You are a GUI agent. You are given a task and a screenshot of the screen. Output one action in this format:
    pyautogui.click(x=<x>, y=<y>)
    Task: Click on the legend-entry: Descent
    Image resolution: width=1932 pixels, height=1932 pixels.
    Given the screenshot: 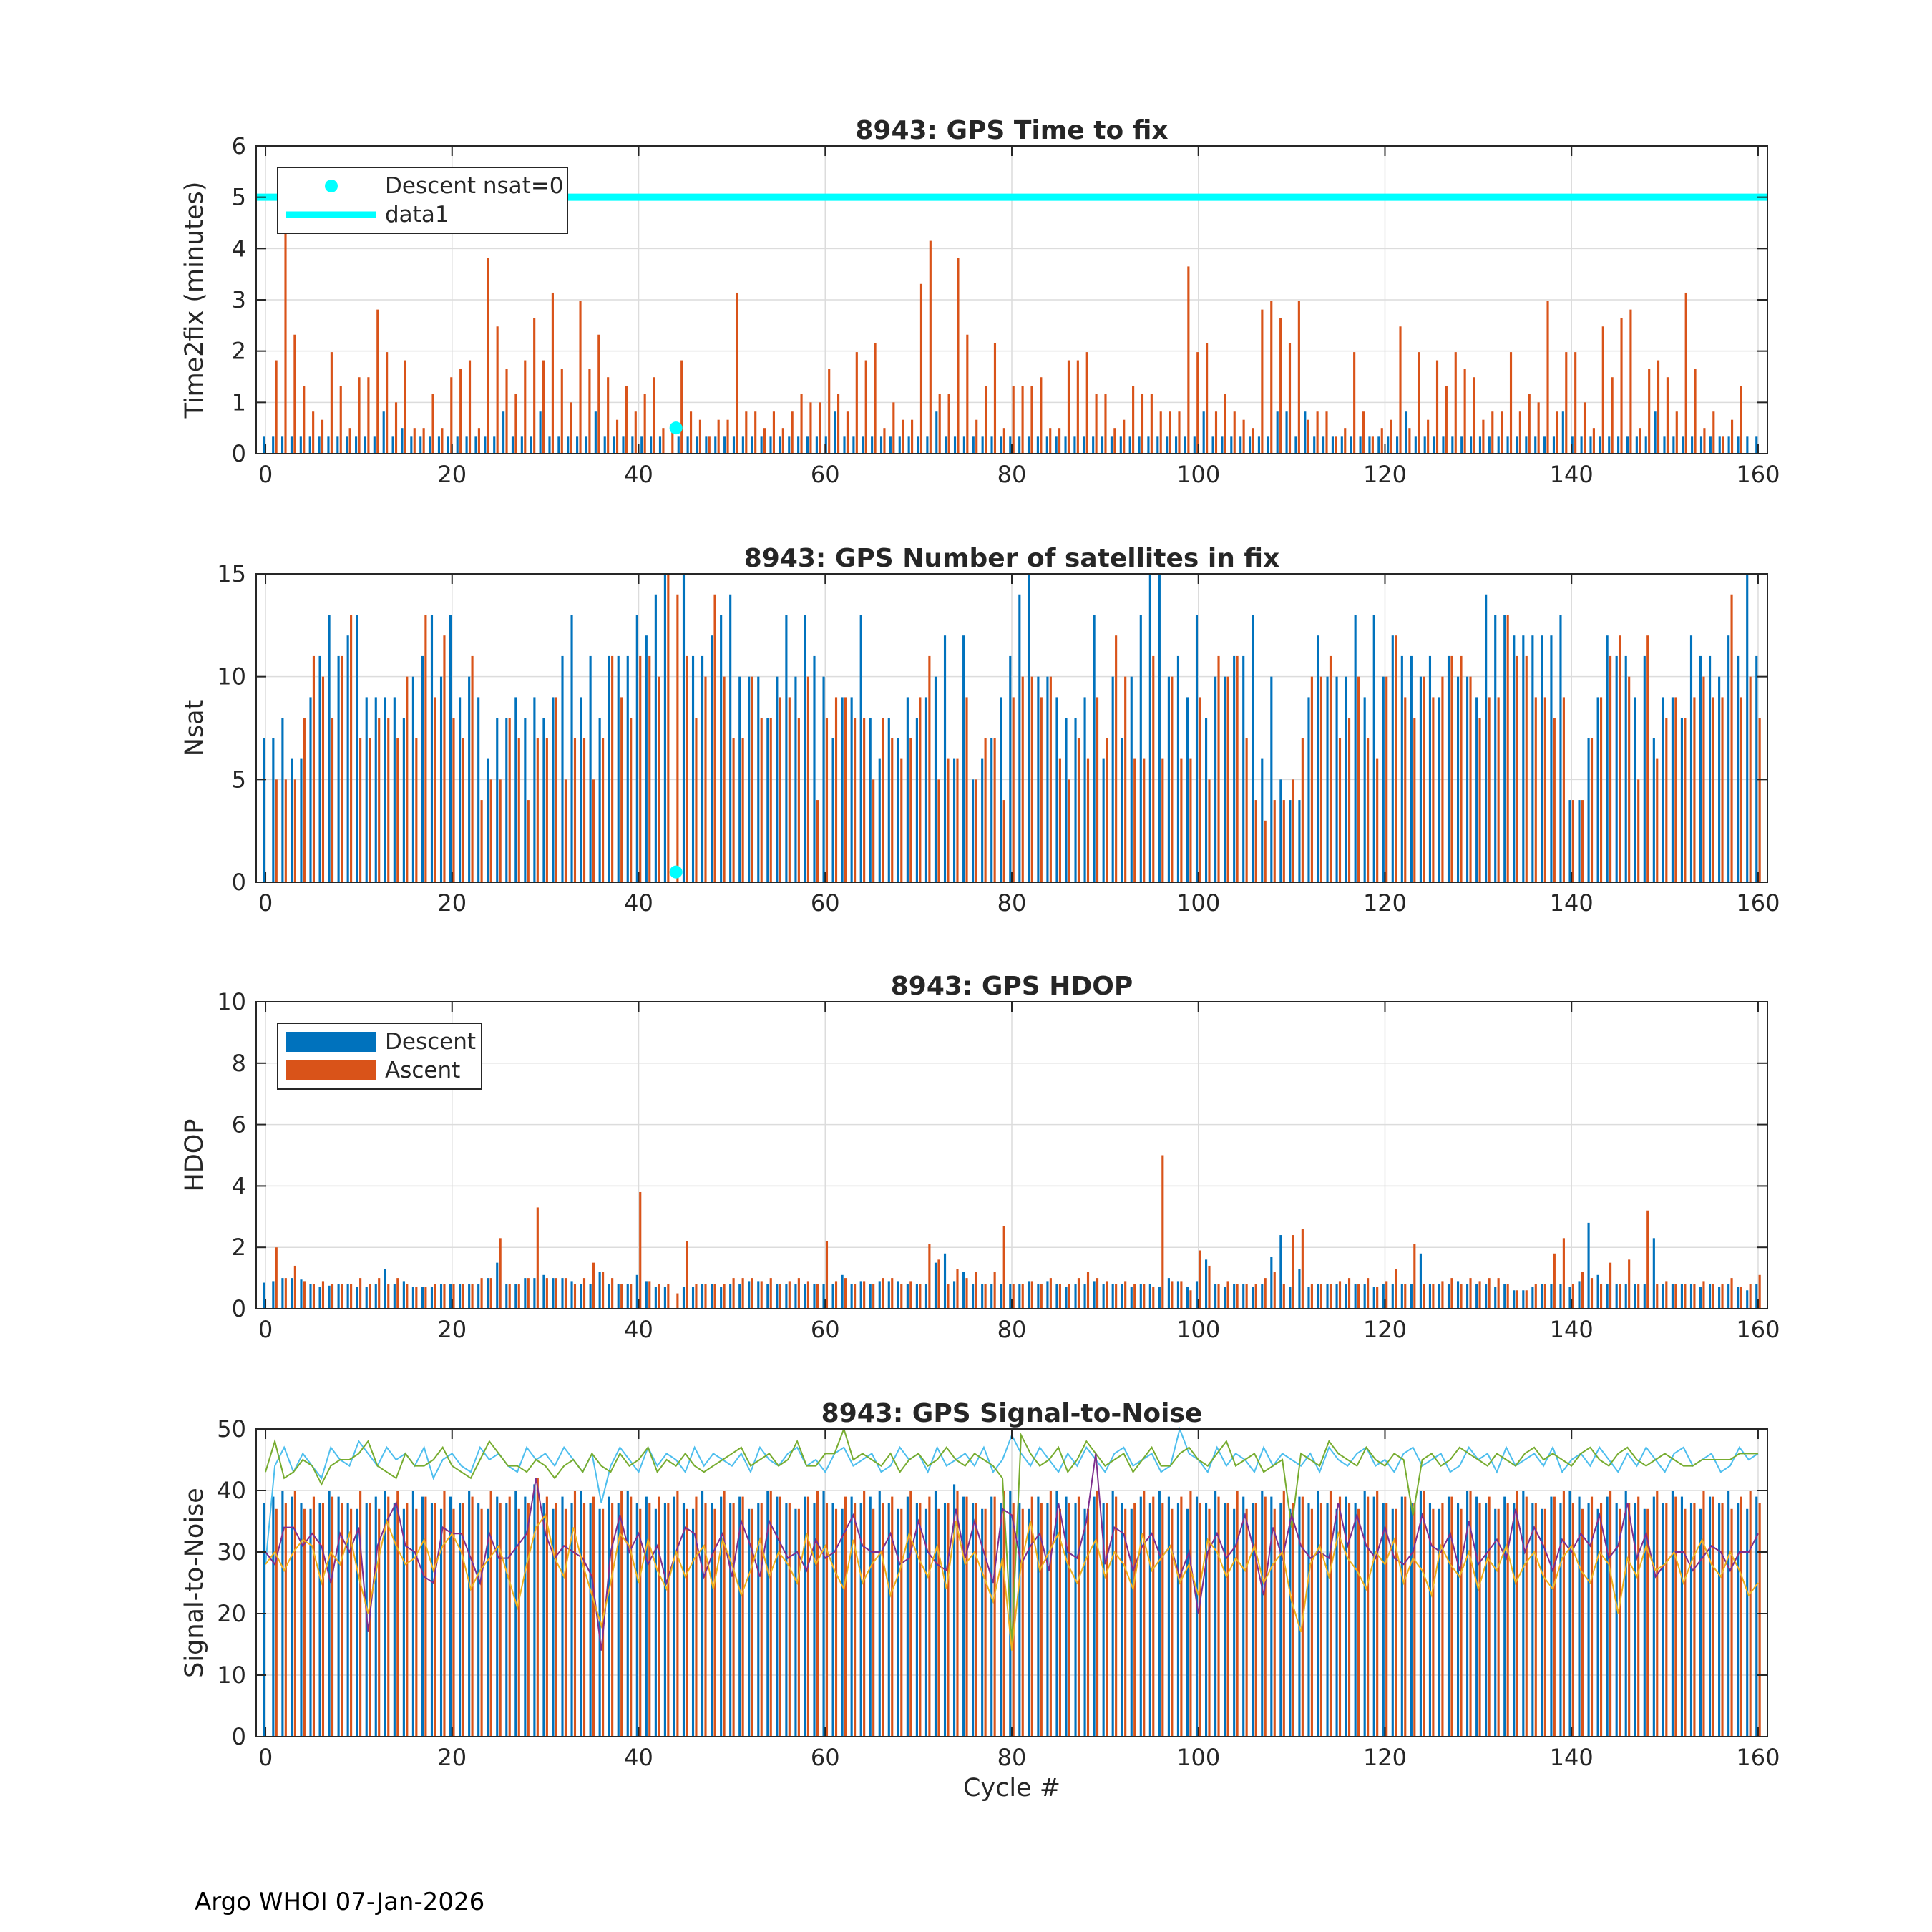 What is the action you would take?
    pyautogui.click(x=430, y=1042)
    